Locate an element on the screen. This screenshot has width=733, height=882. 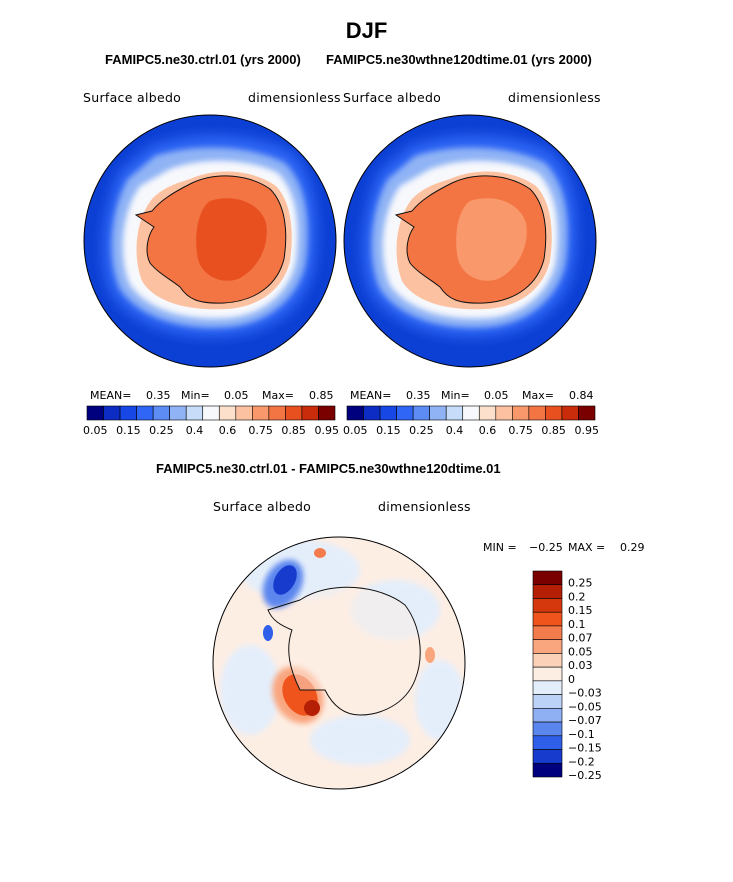
left-min-label: Min= is located at coordinates (195, 395).